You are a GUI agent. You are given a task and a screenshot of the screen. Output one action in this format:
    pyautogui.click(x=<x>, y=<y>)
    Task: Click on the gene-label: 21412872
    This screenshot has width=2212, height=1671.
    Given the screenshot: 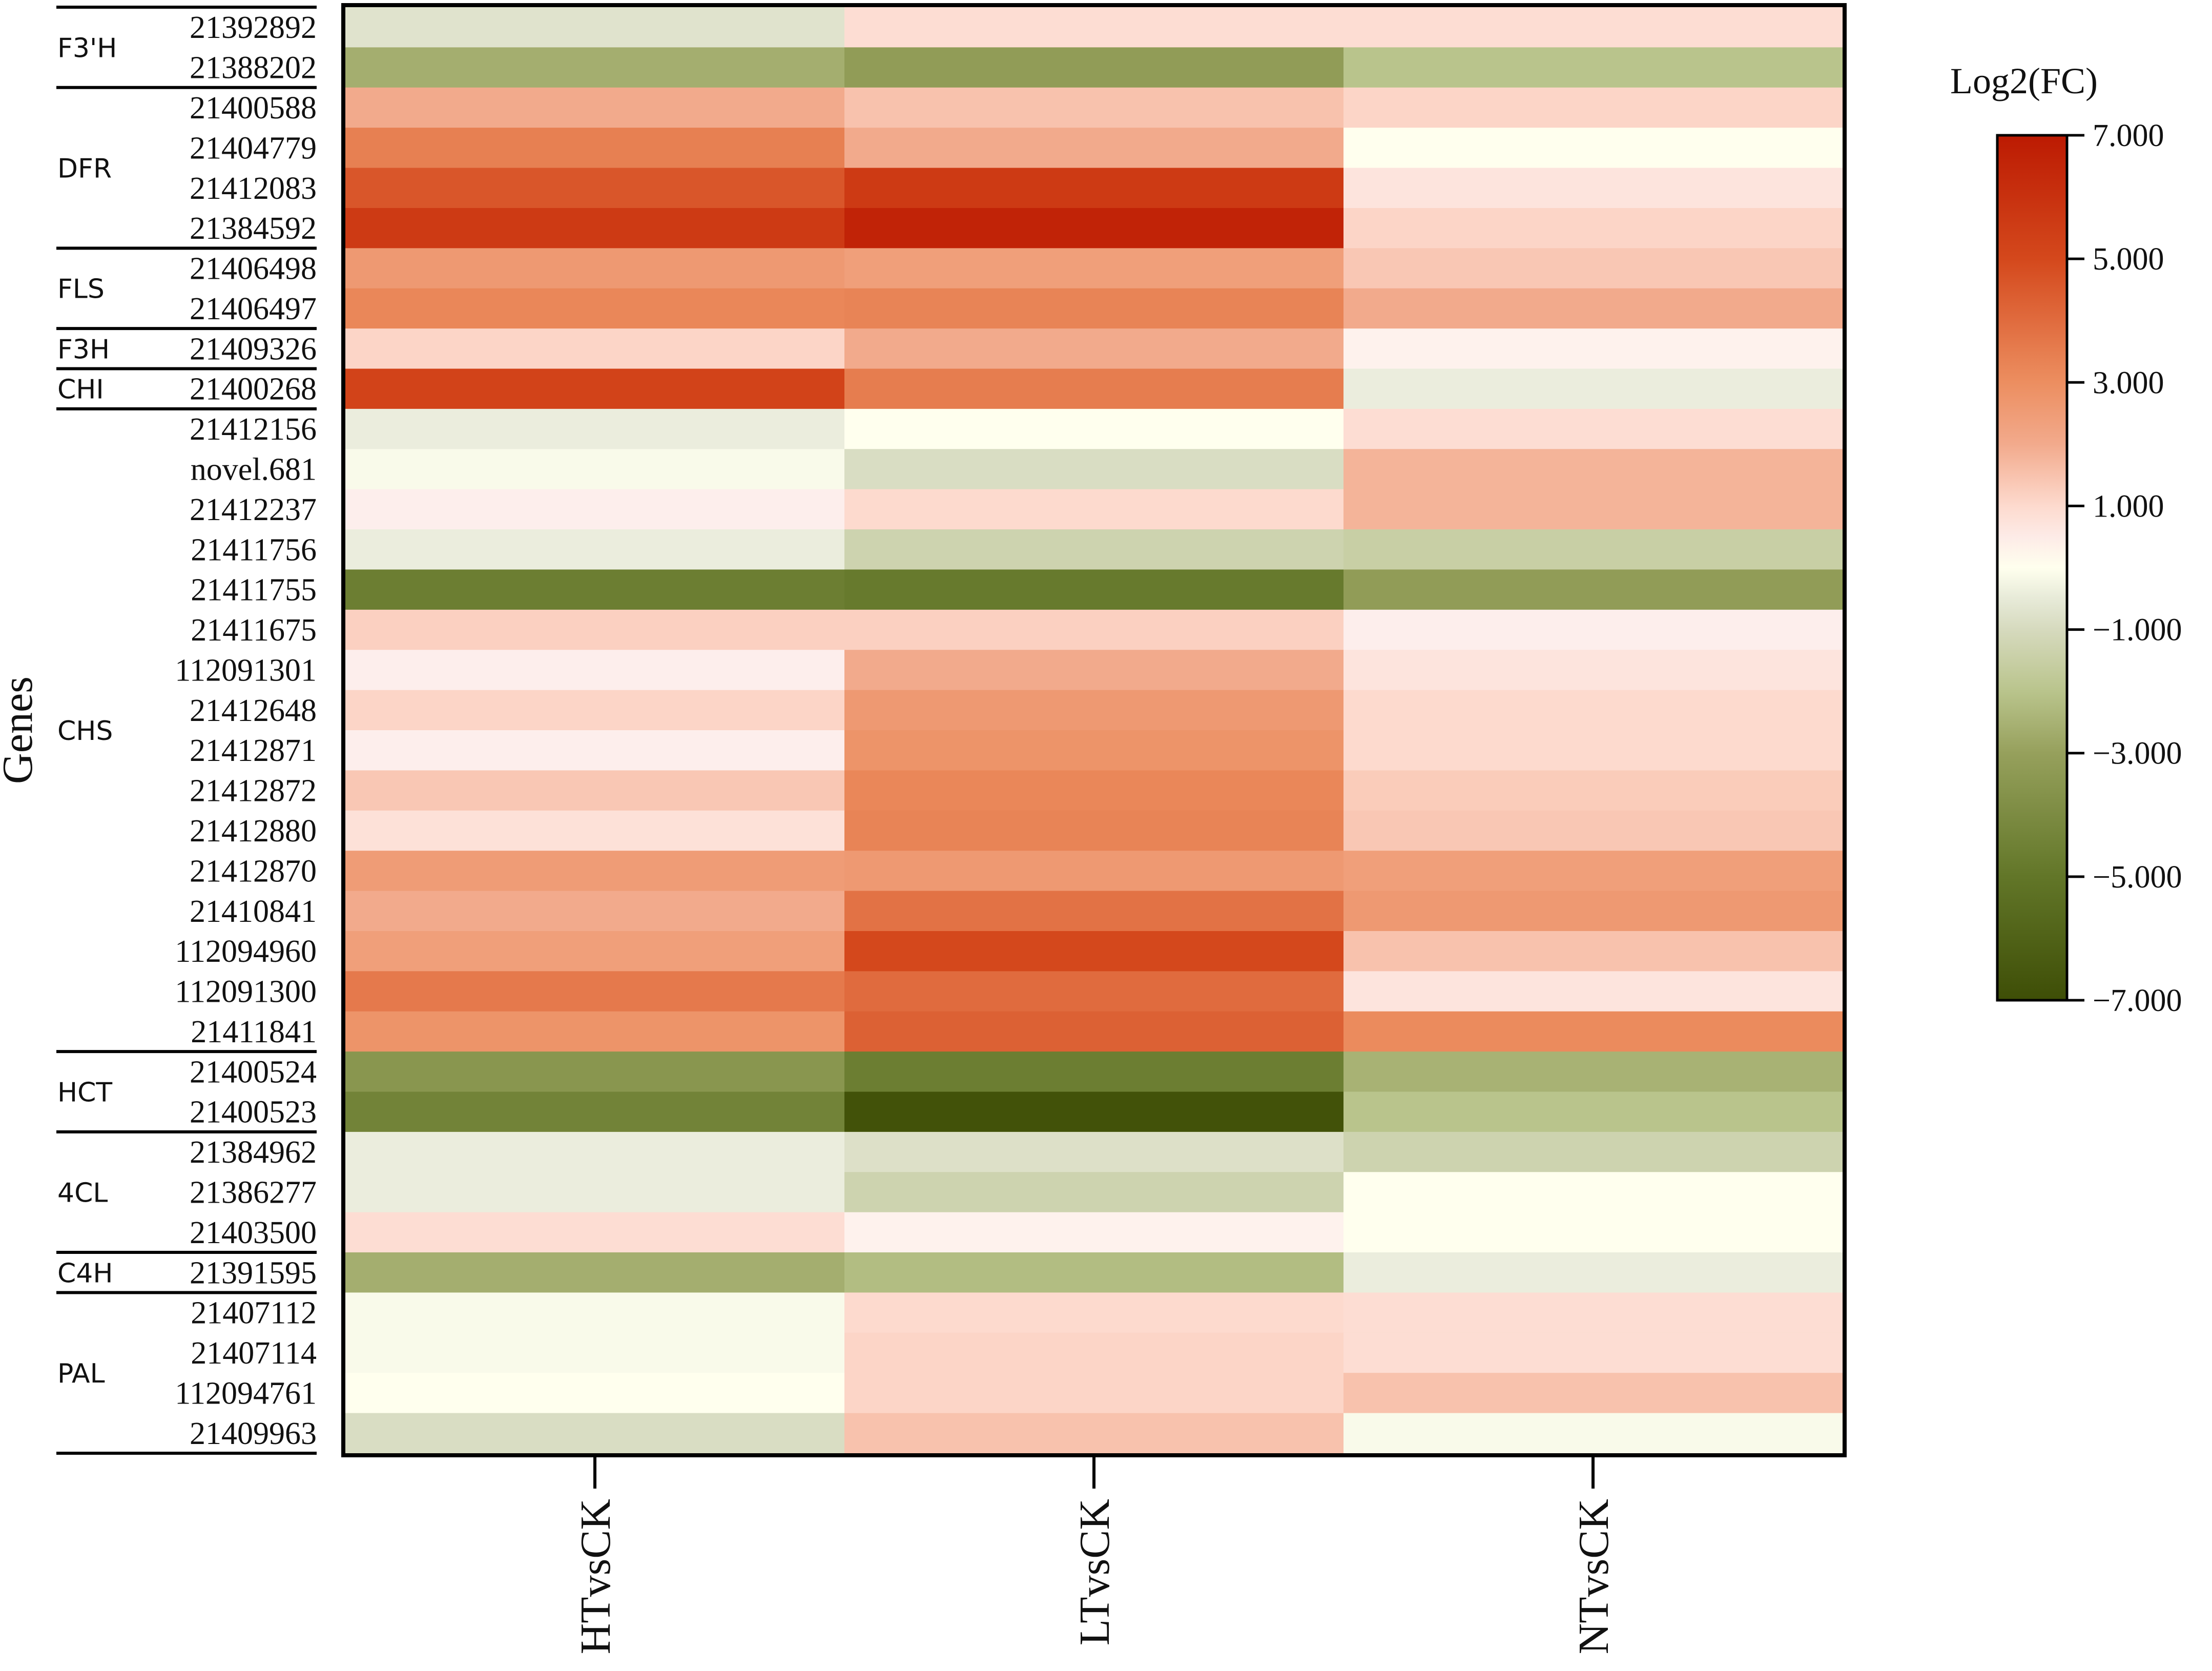 What is the action you would take?
    pyautogui.click(x=253, y=791)
    